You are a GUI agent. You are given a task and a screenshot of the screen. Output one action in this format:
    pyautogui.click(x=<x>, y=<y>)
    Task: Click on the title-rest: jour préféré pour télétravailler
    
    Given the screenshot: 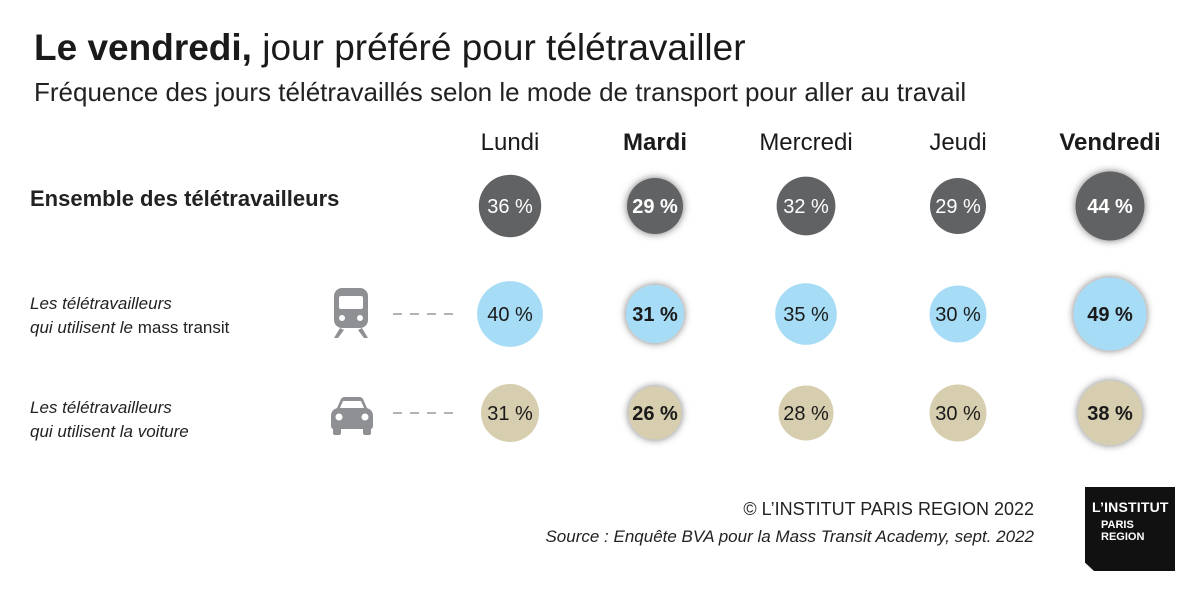 What is the action you would take?
    pyautogui.click(x=498, y=47)
    